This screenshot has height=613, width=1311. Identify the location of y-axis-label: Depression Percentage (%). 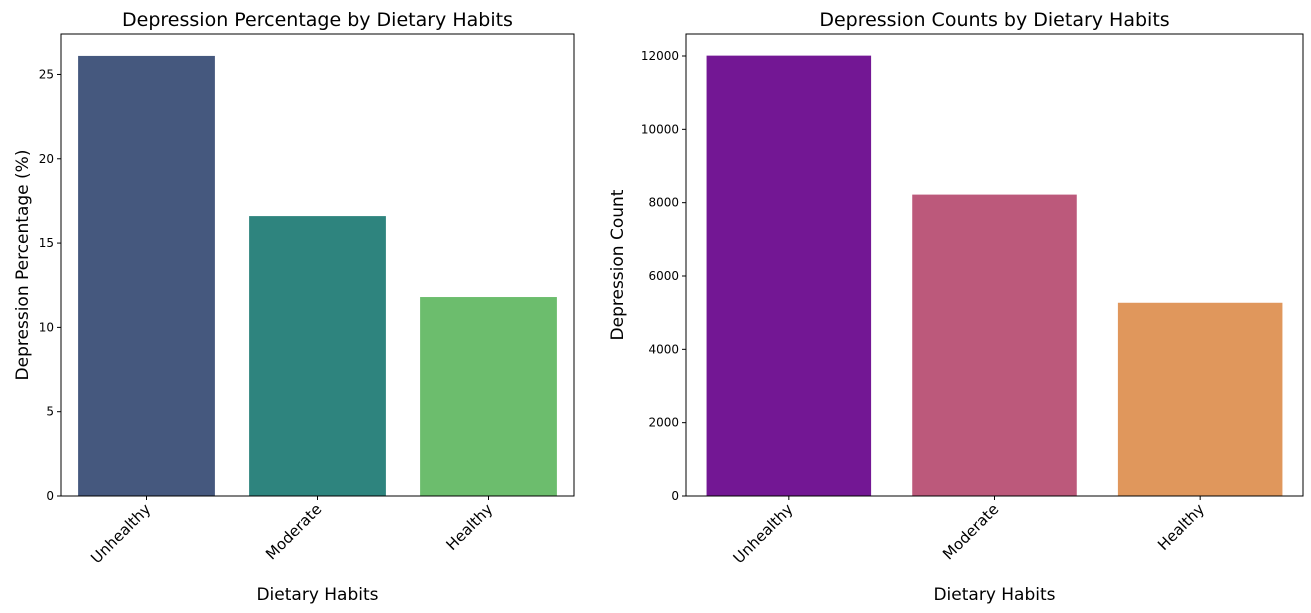
(23, 265).